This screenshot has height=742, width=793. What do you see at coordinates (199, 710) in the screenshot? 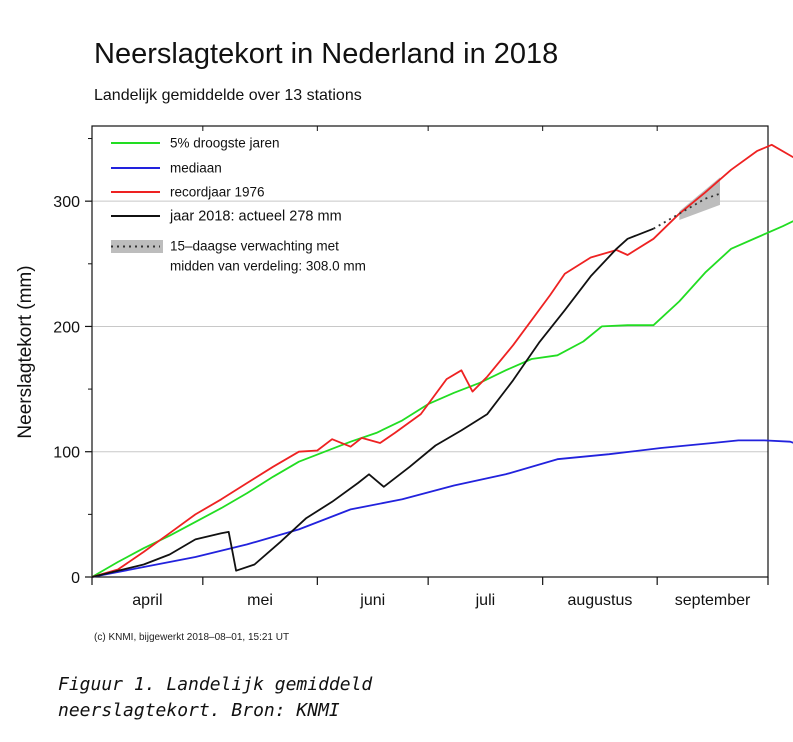
I see `caption-line-2: neerslagtekort. Bron: KNMI` at bounding box center [199, 710].